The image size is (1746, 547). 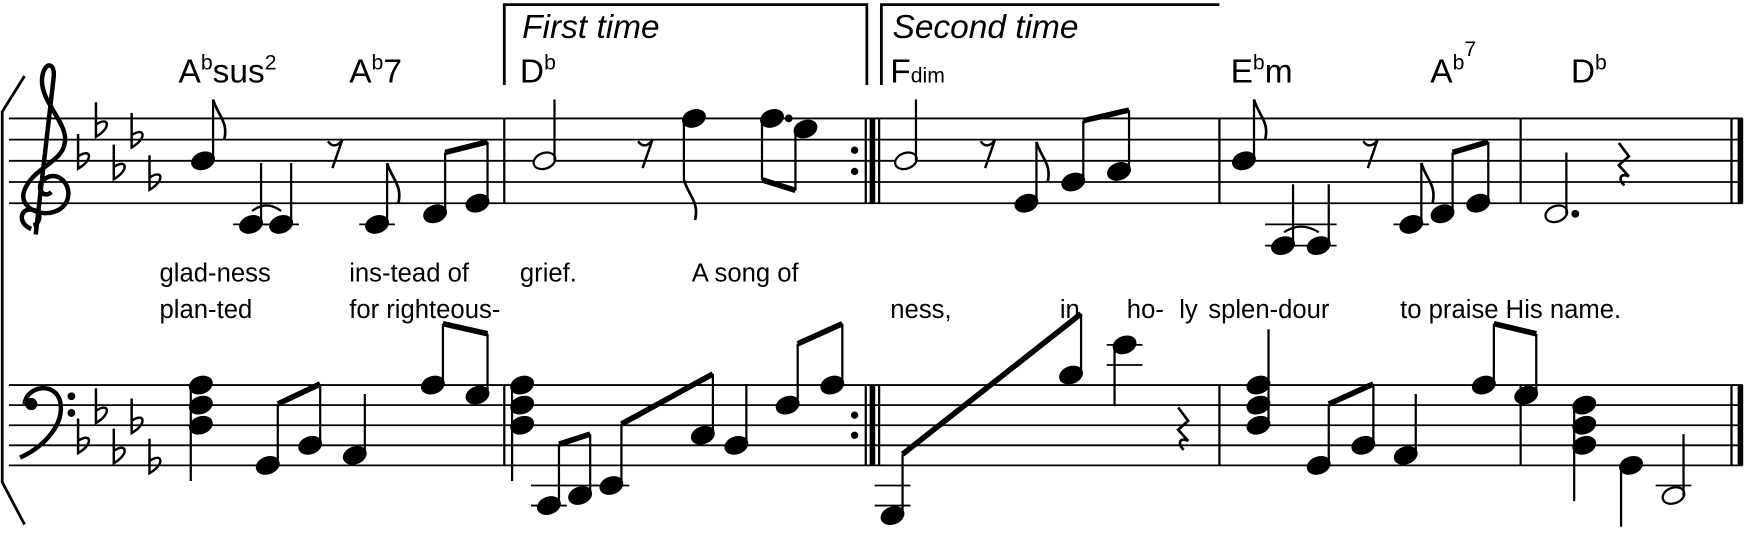 What do you see at coordinates (206, 310) in the screenshot?
I see `lyric: plan-ted` at bounding box center [206, 310].